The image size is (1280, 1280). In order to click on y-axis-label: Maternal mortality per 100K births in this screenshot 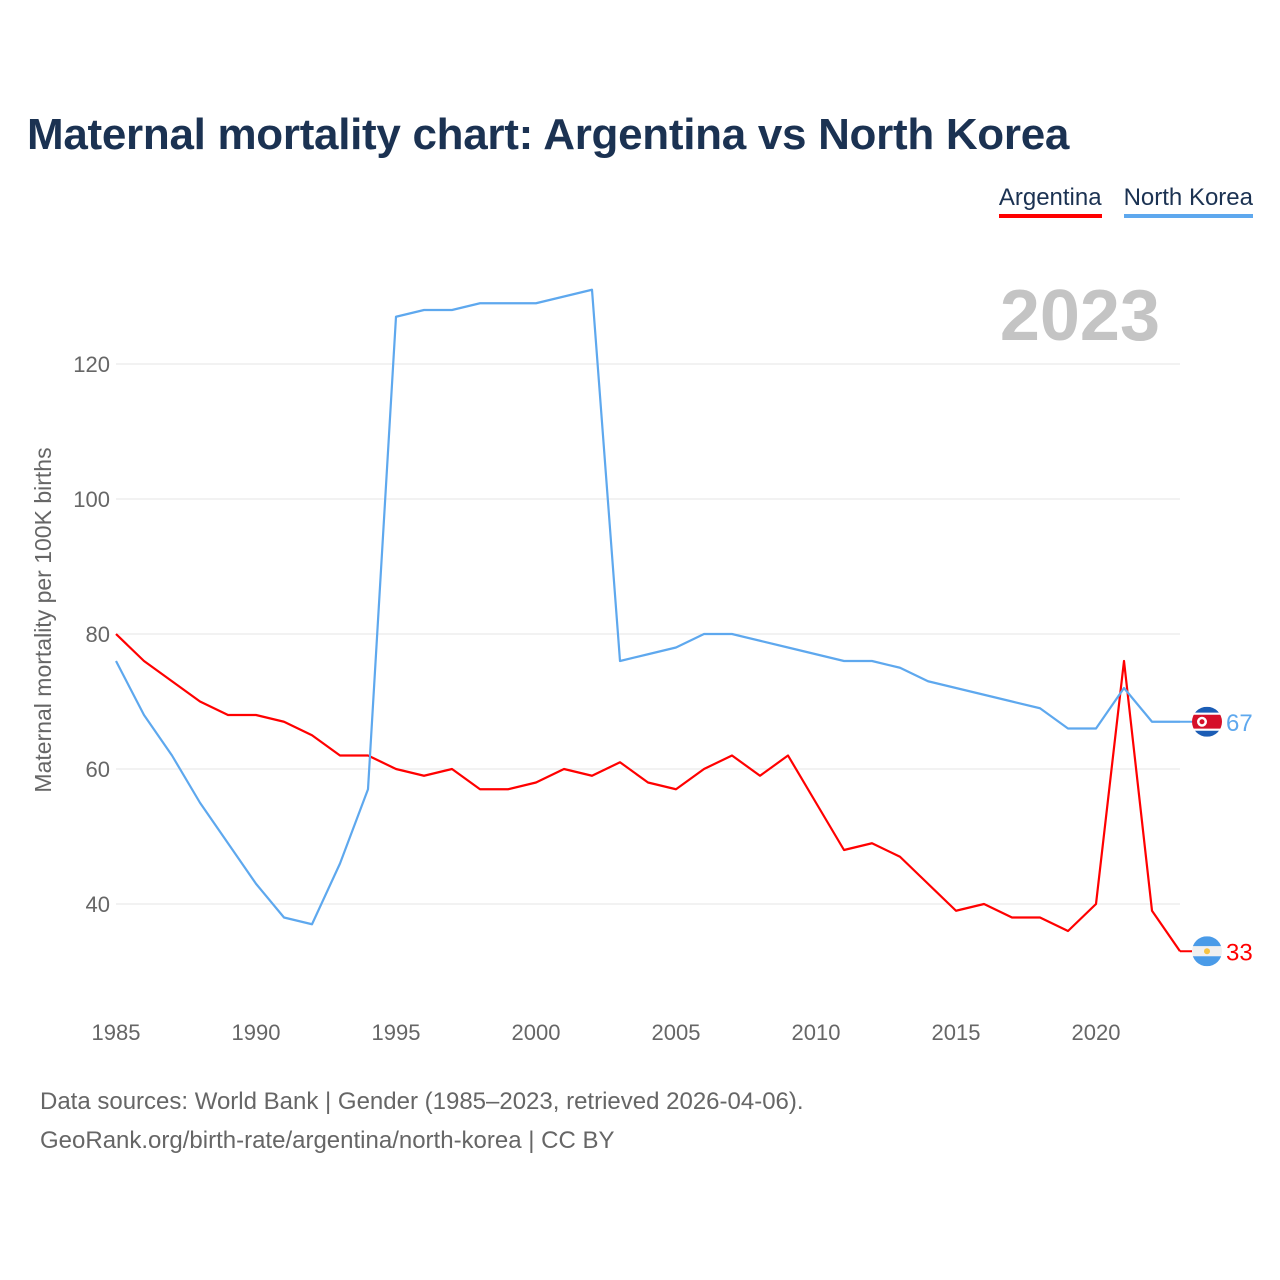, I will do `click(43, 619)`.